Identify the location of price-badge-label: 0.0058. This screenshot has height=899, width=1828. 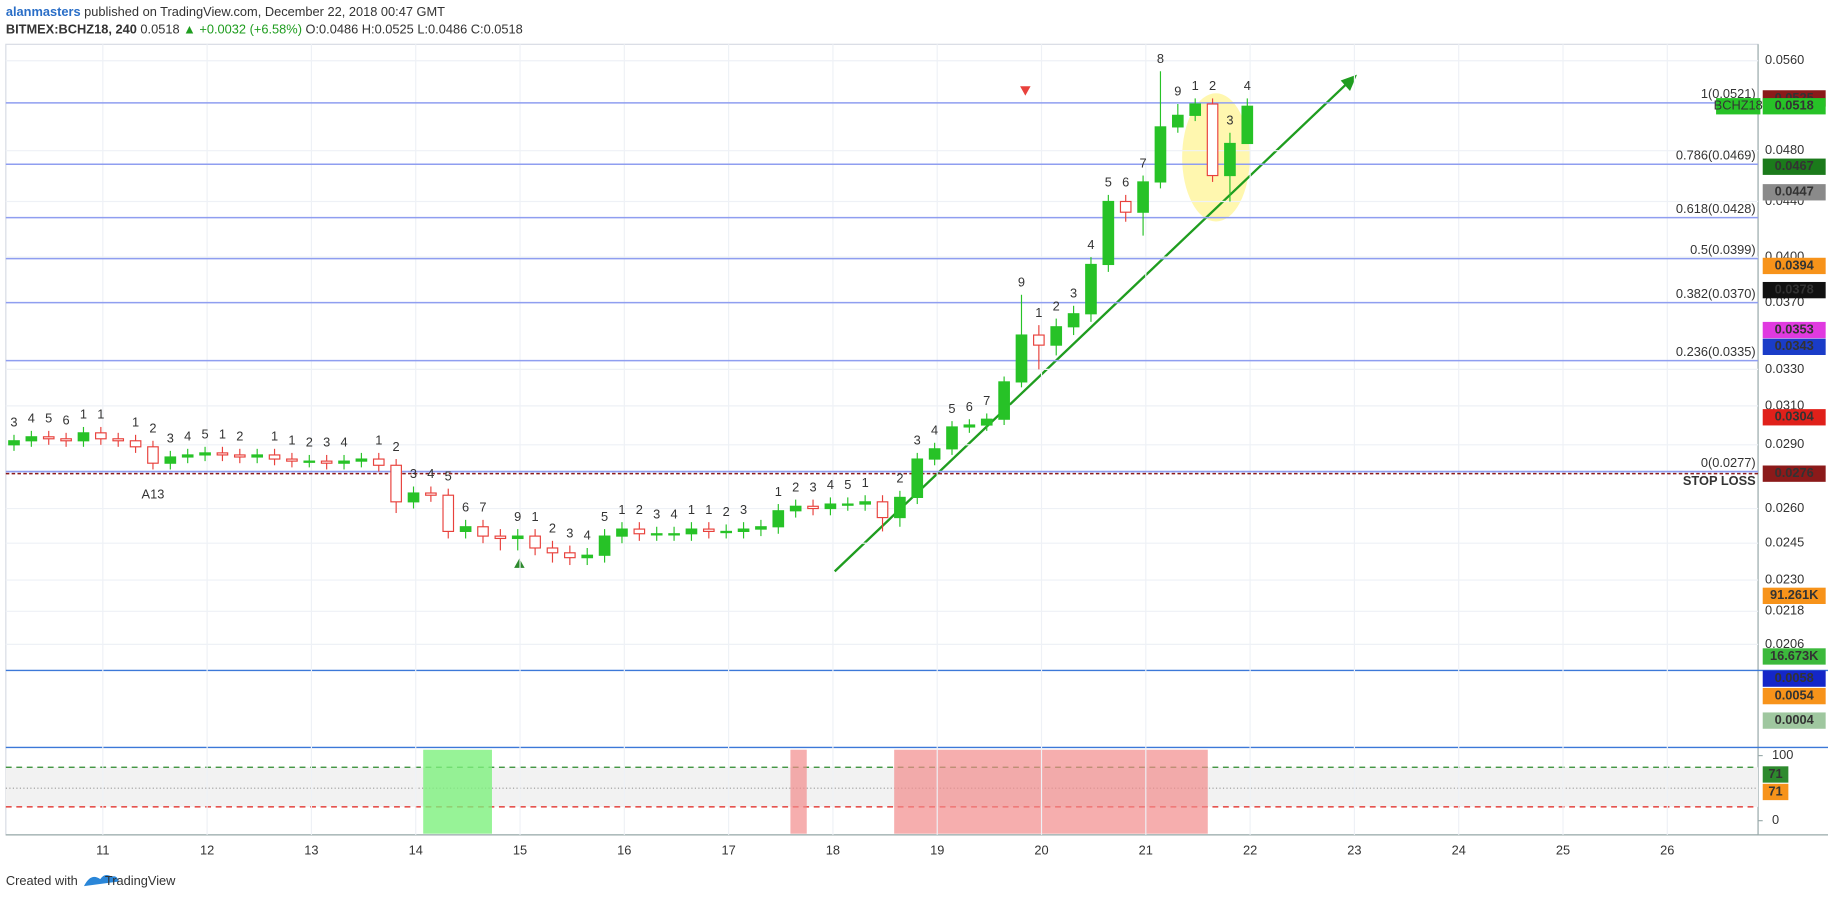
(1794, 677).